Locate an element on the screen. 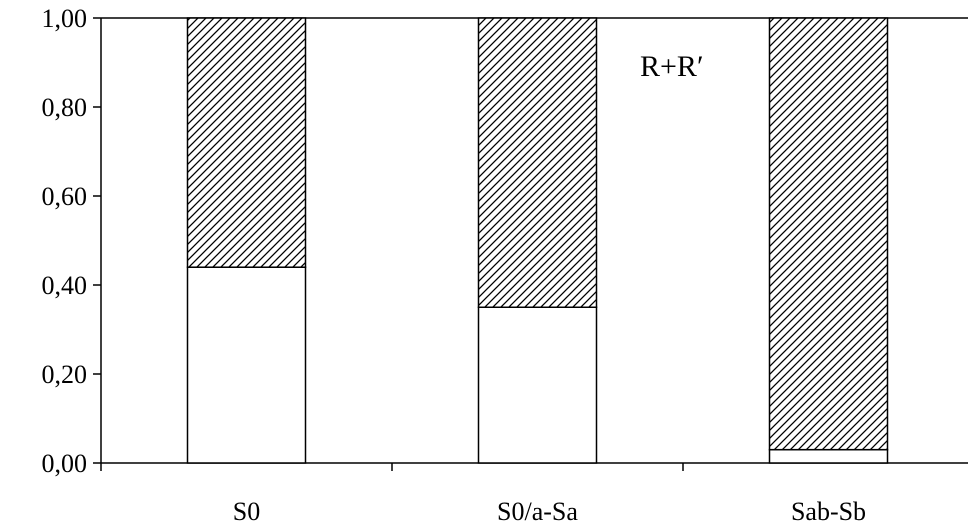 The image size is (968, 528). x-category-label: Sab-Sb is located at coordinates (828, 511).